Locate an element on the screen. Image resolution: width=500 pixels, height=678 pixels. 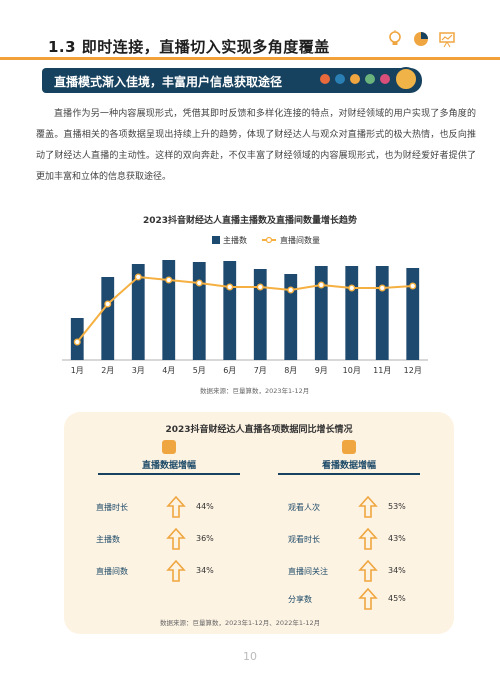
metric-label: 直播时长 is located at coordinates (112, 507).